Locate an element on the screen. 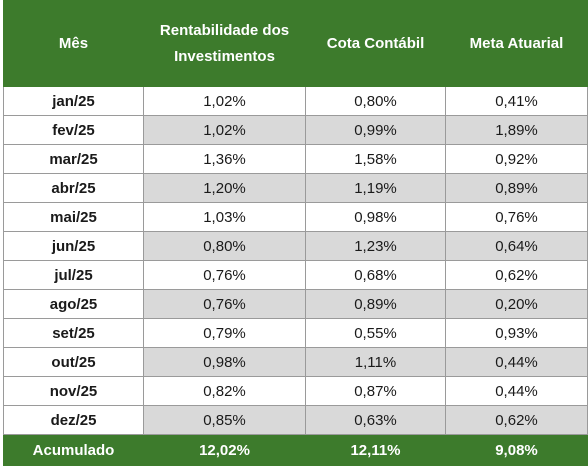  table-row: out/25 0,98% 1,11% 0,44% is located at coordinates (295, 362).